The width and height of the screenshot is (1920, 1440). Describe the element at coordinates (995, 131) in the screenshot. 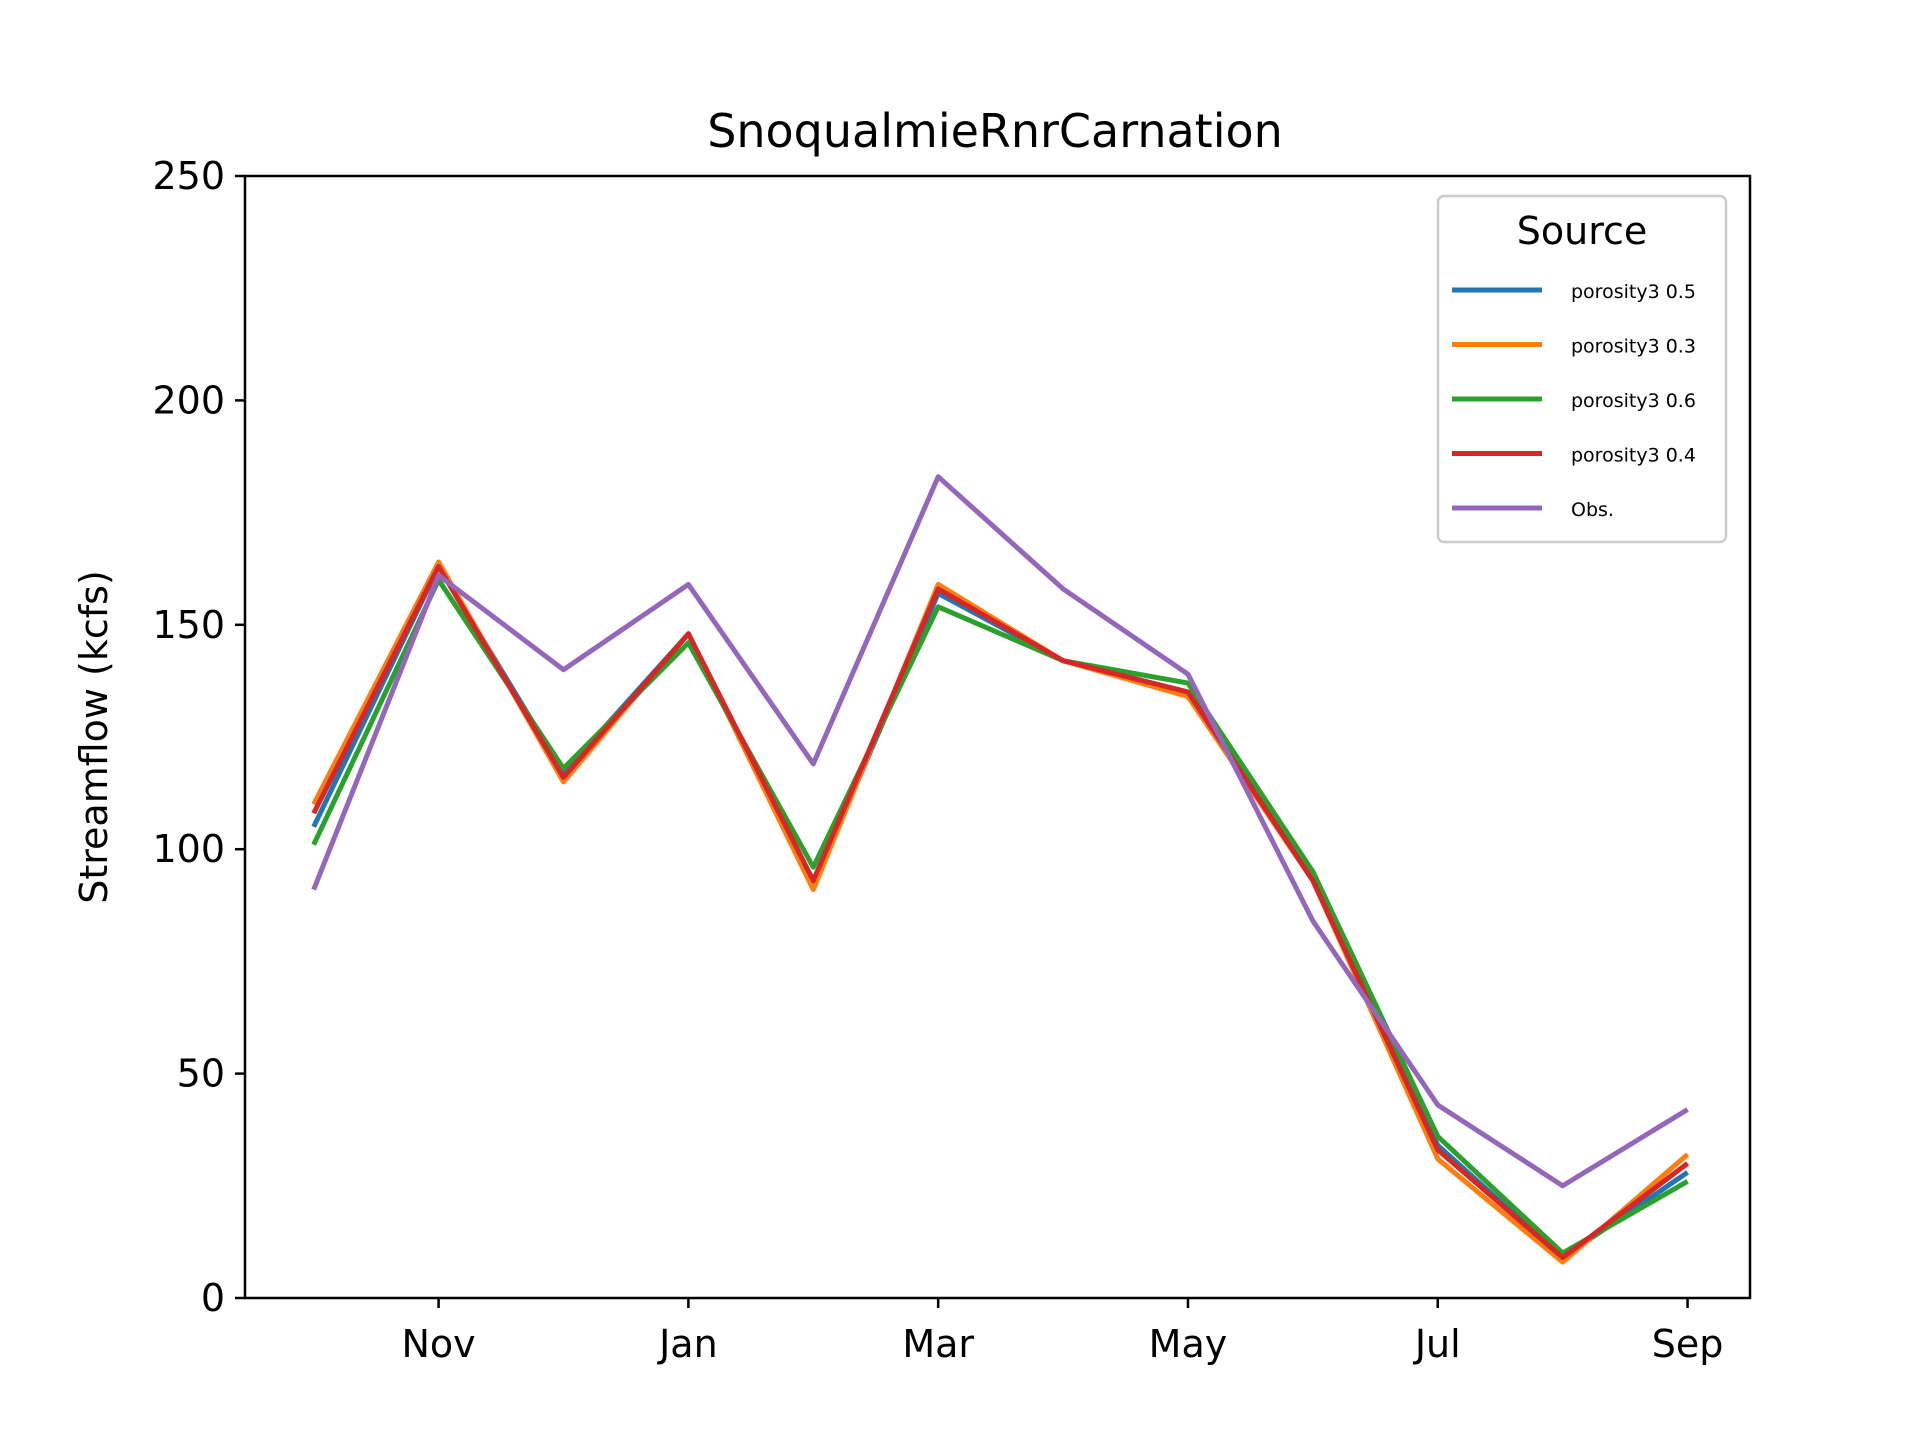

I see `chart-title: SnoqualmieRnrCarnation` at that location.